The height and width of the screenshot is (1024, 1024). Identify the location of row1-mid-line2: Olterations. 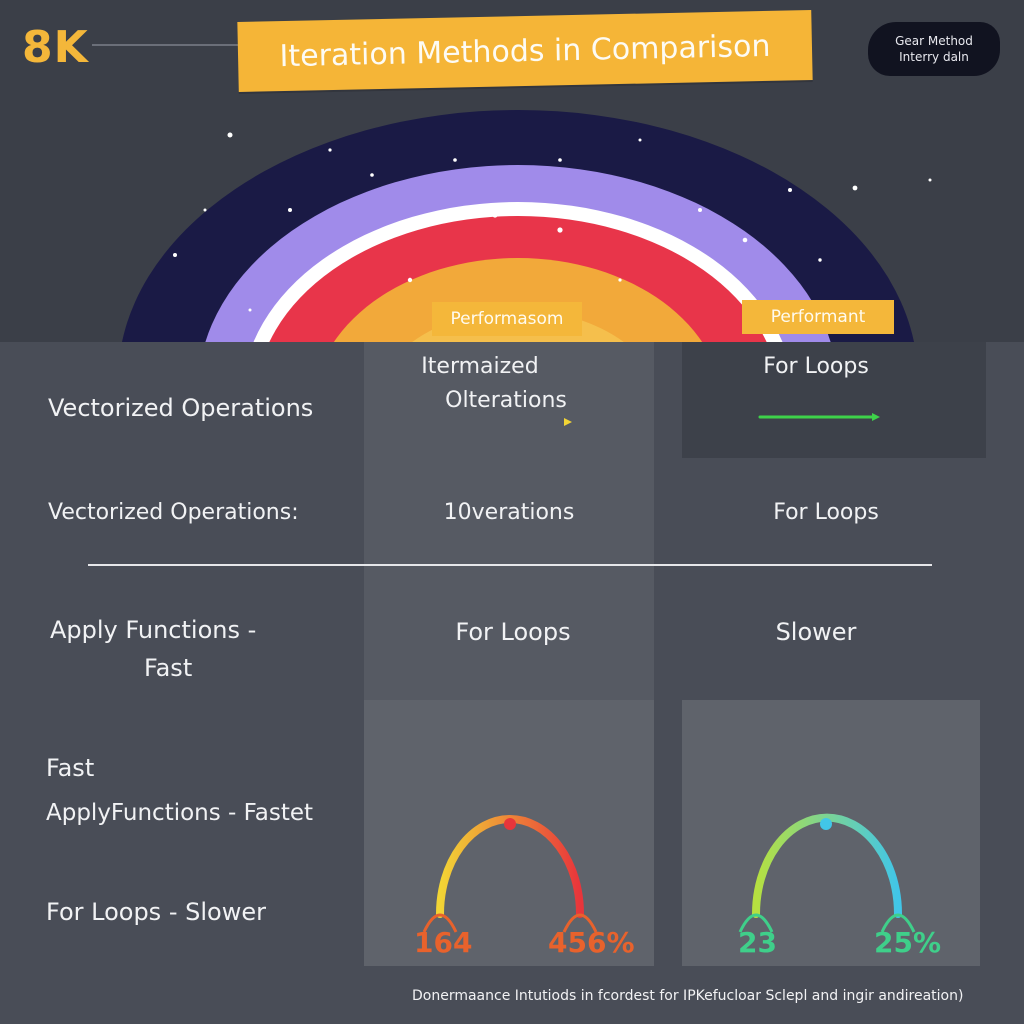
(506, 400).